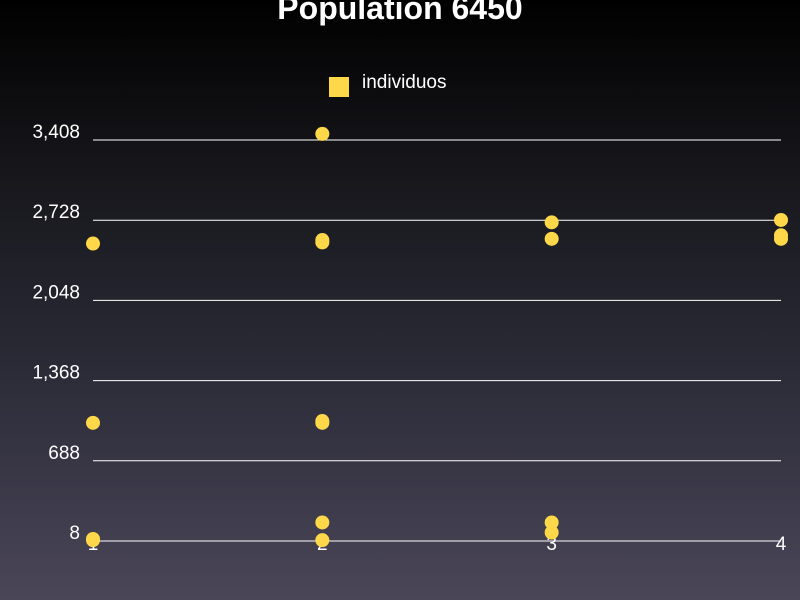 This screenshot has height=600, width=800. Describe the element at coordinates (339, 86) in the screenshot. I see `legend-swatch-individuos` at that location.